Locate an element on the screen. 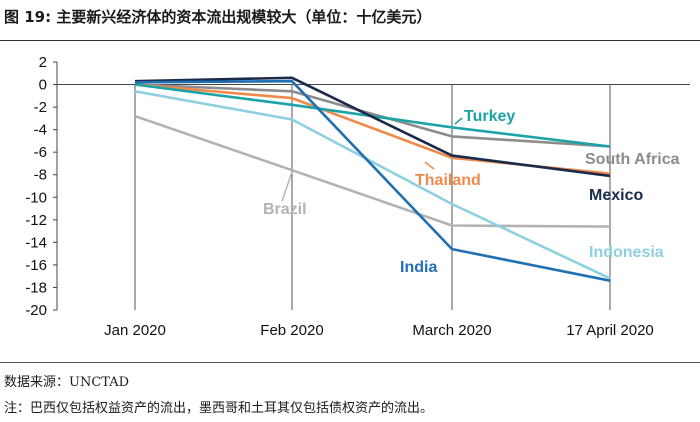 This screenshot has height=422, width=700. y-tick-label: -8 is located at coordinates (40, 175).